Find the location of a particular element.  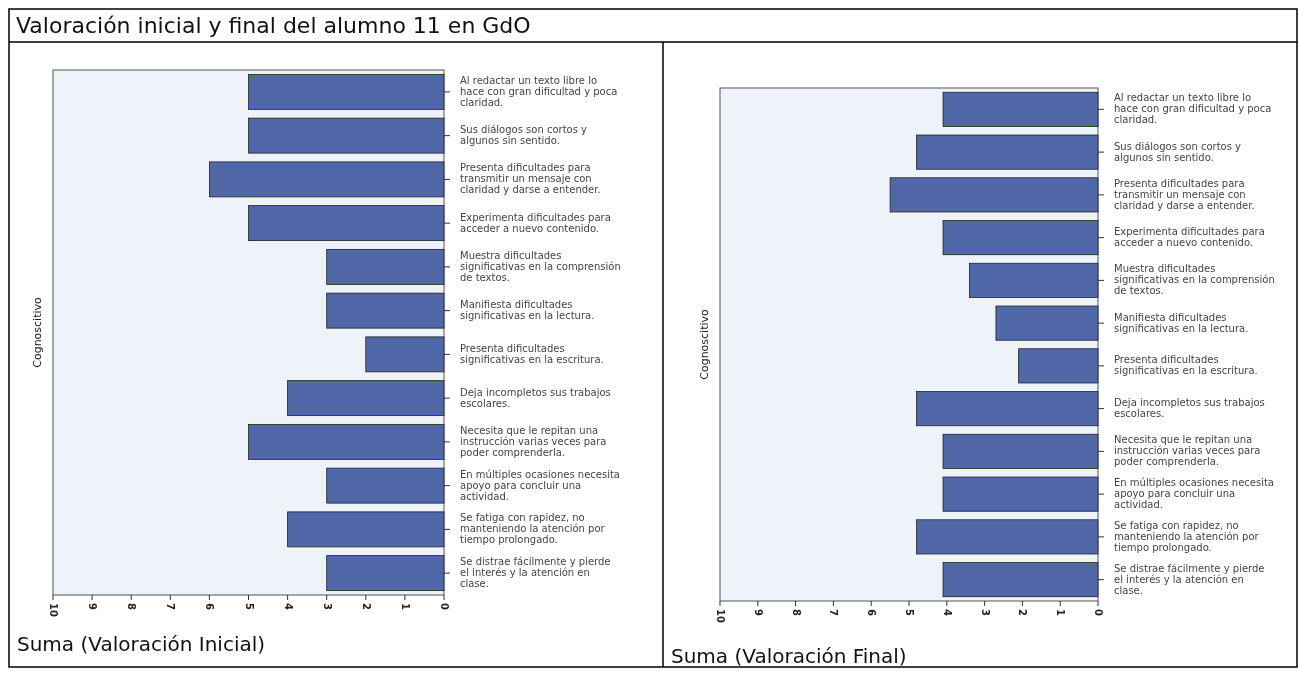

x-axis-title: Suma (Valoración Inicial) is located at coordinates (141, 644).